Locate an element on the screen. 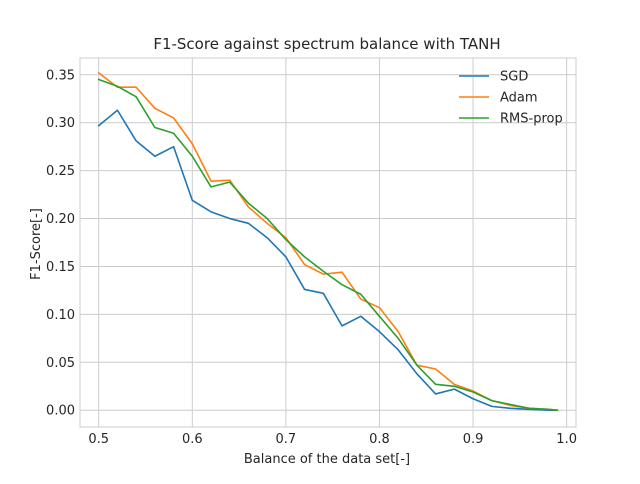 The height and width of the screenshot is (484, 640). y-tick-label: 0.25 is located at coordinates (60, 171).